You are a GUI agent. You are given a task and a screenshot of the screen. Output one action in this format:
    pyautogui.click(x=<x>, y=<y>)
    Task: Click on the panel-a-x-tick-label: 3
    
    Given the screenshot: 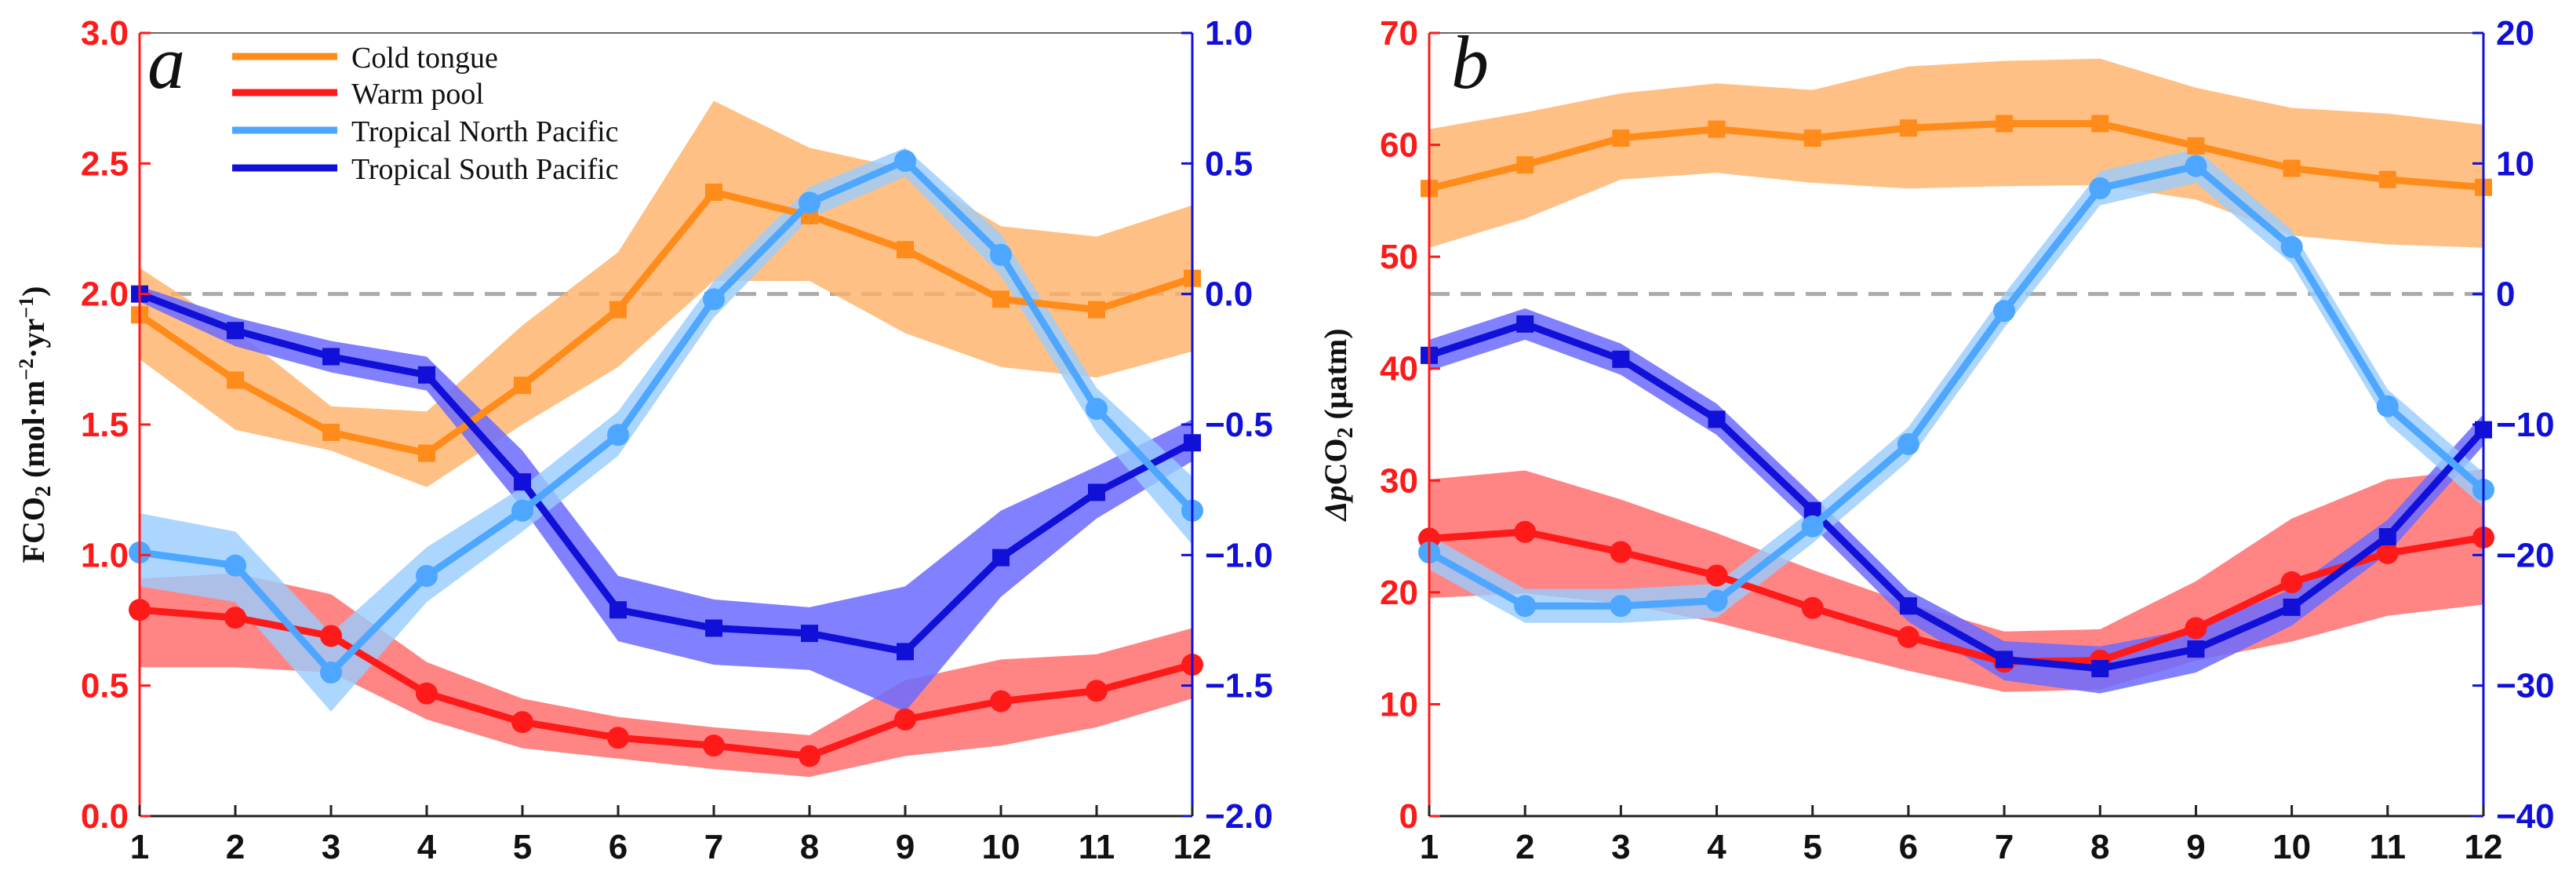 What is the action you would take?
    pyautogui.click(x=331, y=847)
    